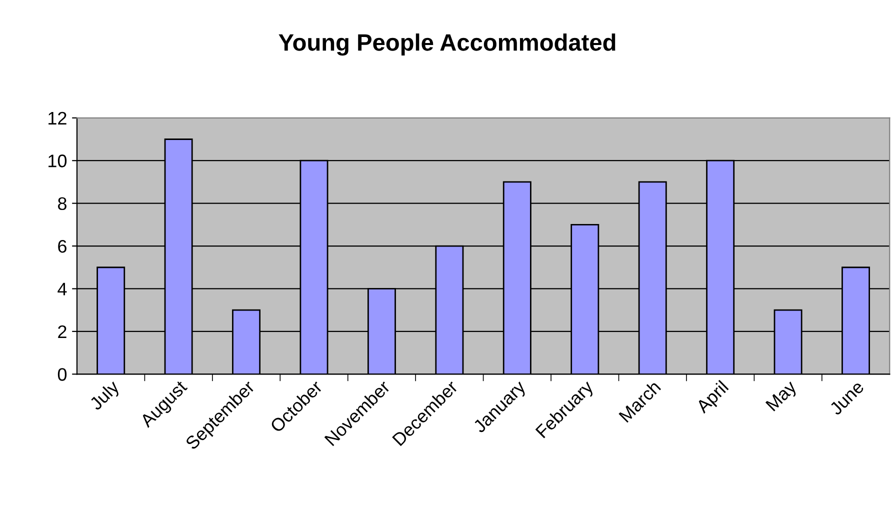 This screenshot has height=524, width=895. What do you see at coordinates (62, 374) in the screenshot?
I see `y-tick-label: 0` at bounding box center [62, 374].